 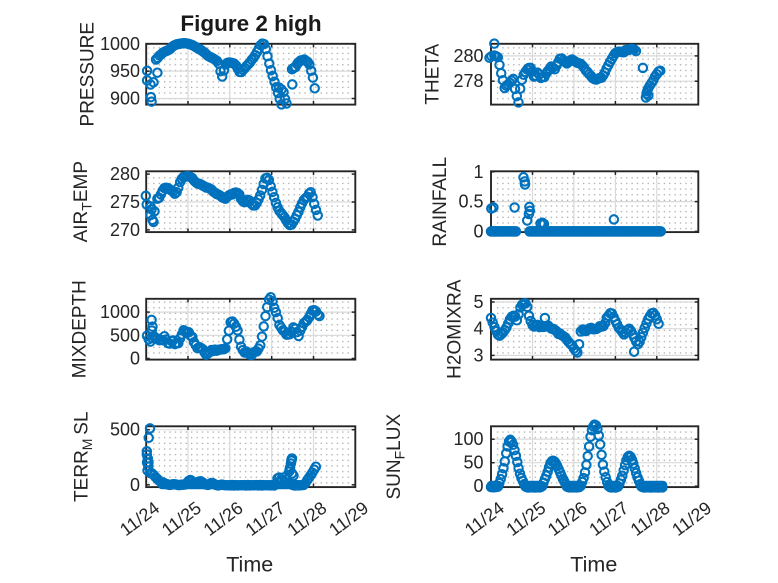 What do you see at coordinates (125, 71) in the screenshot?
I see `svg-text: 950` at bounding box center [125, 71].